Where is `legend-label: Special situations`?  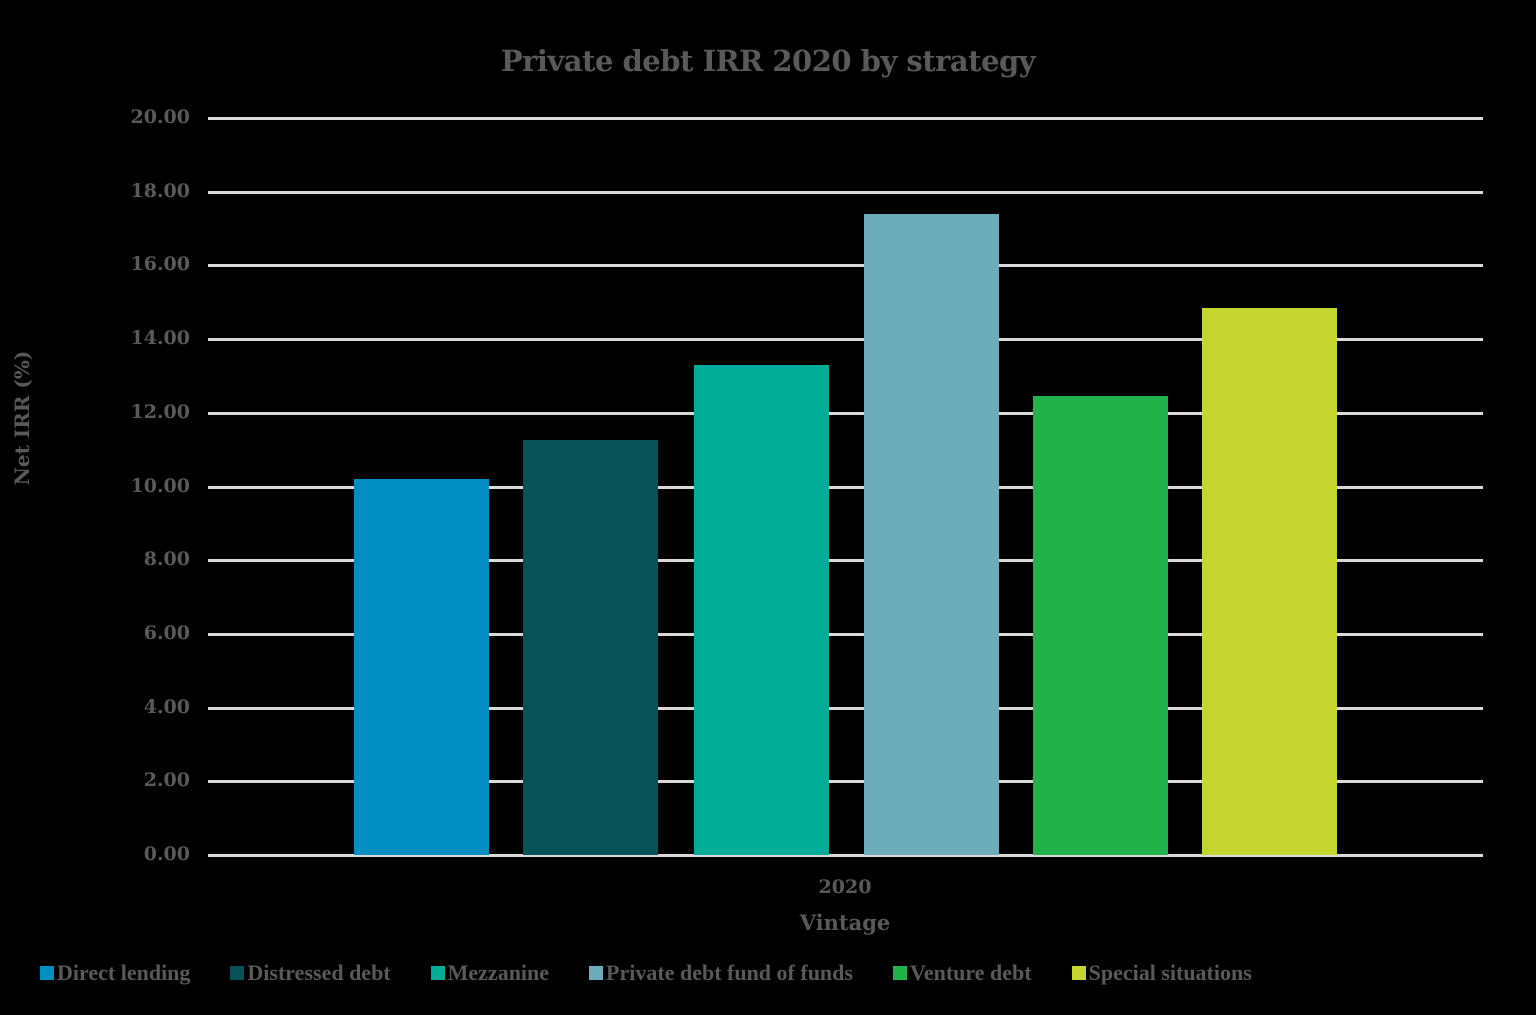
legend-label: Special situations is located at coordinates (1170, 972).